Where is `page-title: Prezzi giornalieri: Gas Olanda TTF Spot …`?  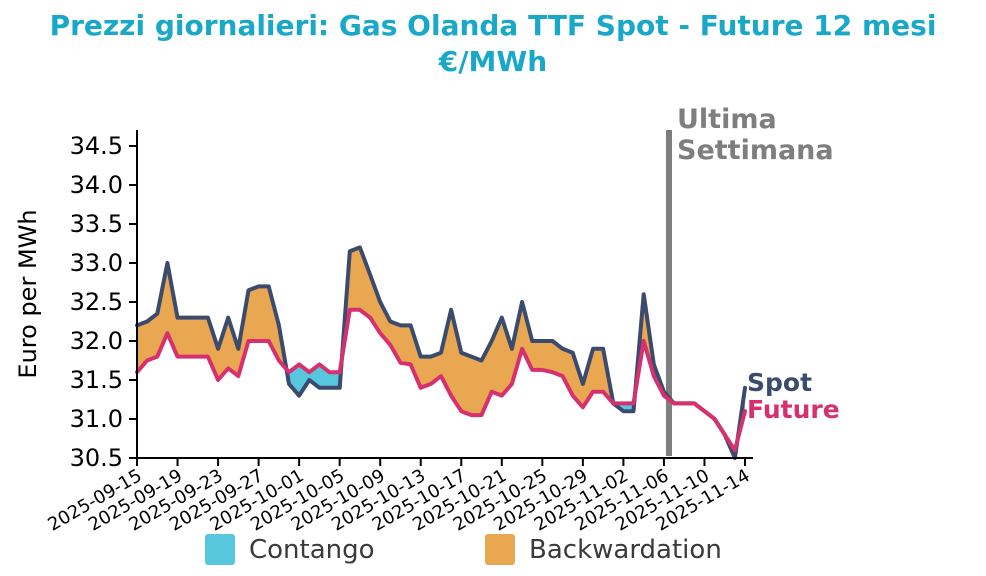 page-title: Prezzi giornalieri: Gas Olanda TTF Spot … is located at coordinates (493, 44).